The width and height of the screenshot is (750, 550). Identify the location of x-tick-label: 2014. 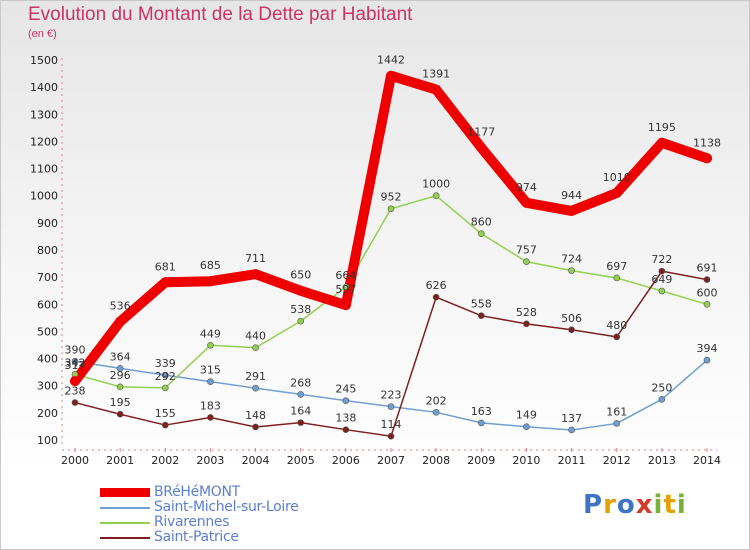
(707, 460).